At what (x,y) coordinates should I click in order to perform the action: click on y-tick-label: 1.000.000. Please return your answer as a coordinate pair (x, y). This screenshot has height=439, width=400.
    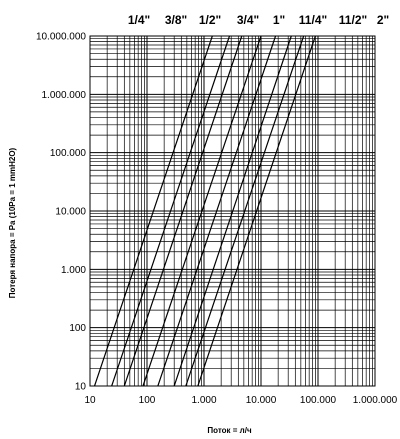
    Looking at the image, I should click on (64, 95).